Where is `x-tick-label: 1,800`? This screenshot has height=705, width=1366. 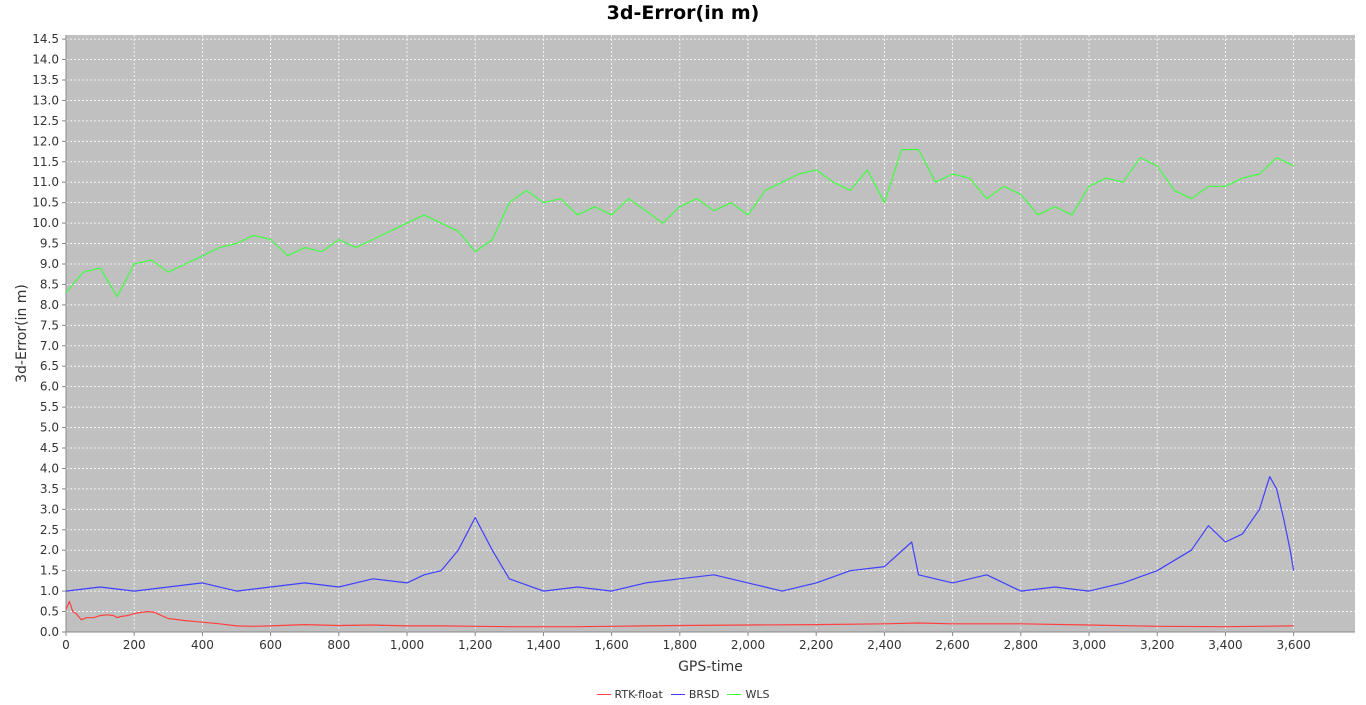
x-tick-label: 1,800 is located at coordinates (680, 645).